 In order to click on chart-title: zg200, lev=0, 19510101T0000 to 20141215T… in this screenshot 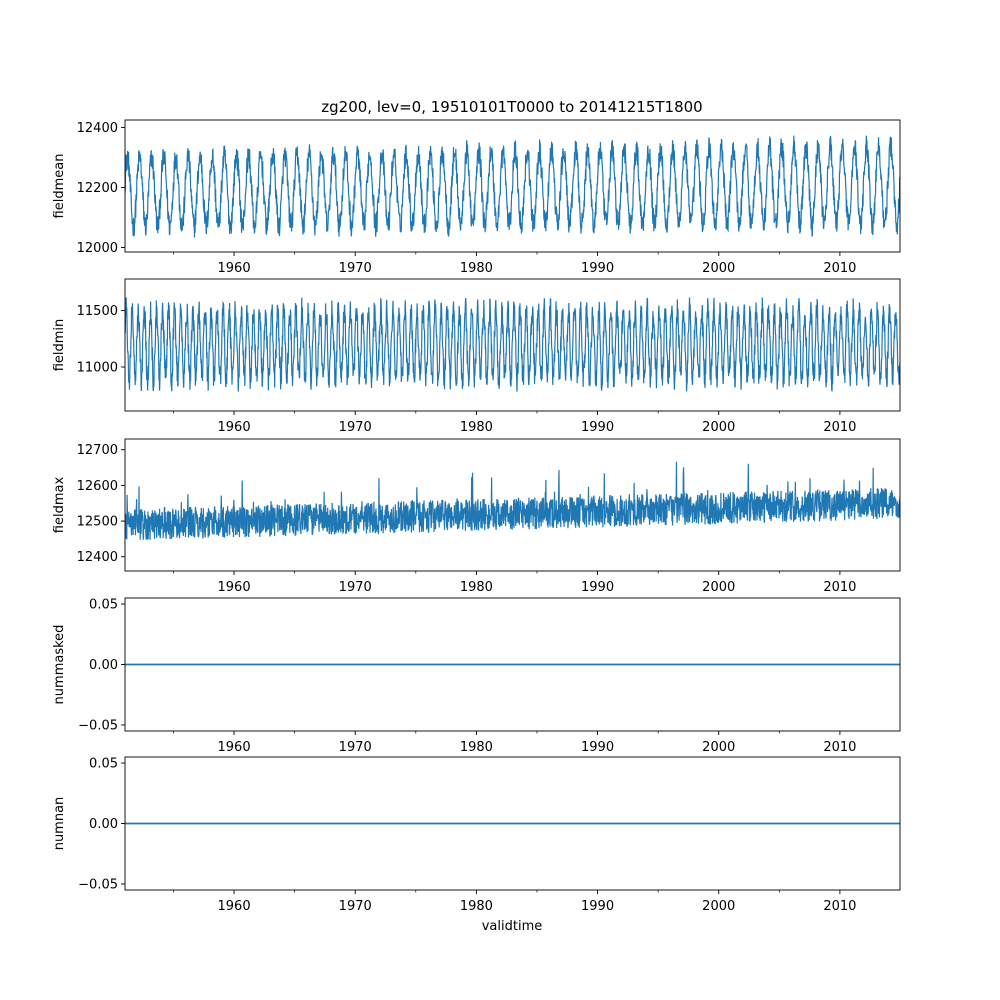, I will do `click(511, 107)`.